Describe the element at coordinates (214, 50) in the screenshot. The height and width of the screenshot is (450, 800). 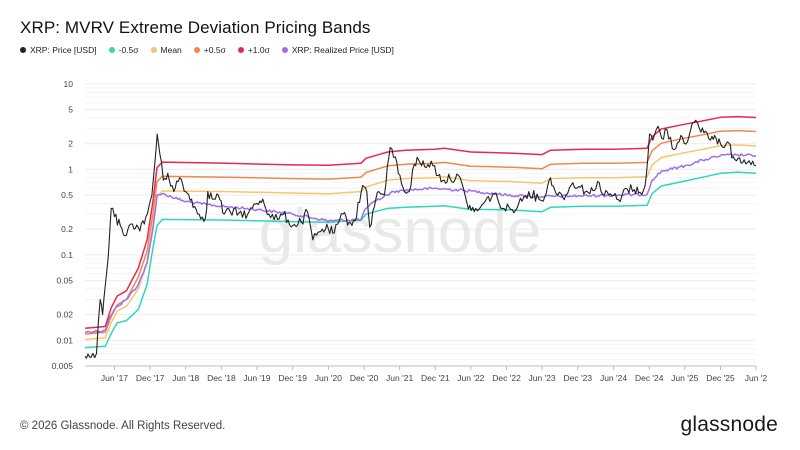
I see `legend-label-plus-half-sigma: +0.5σ` at that location.